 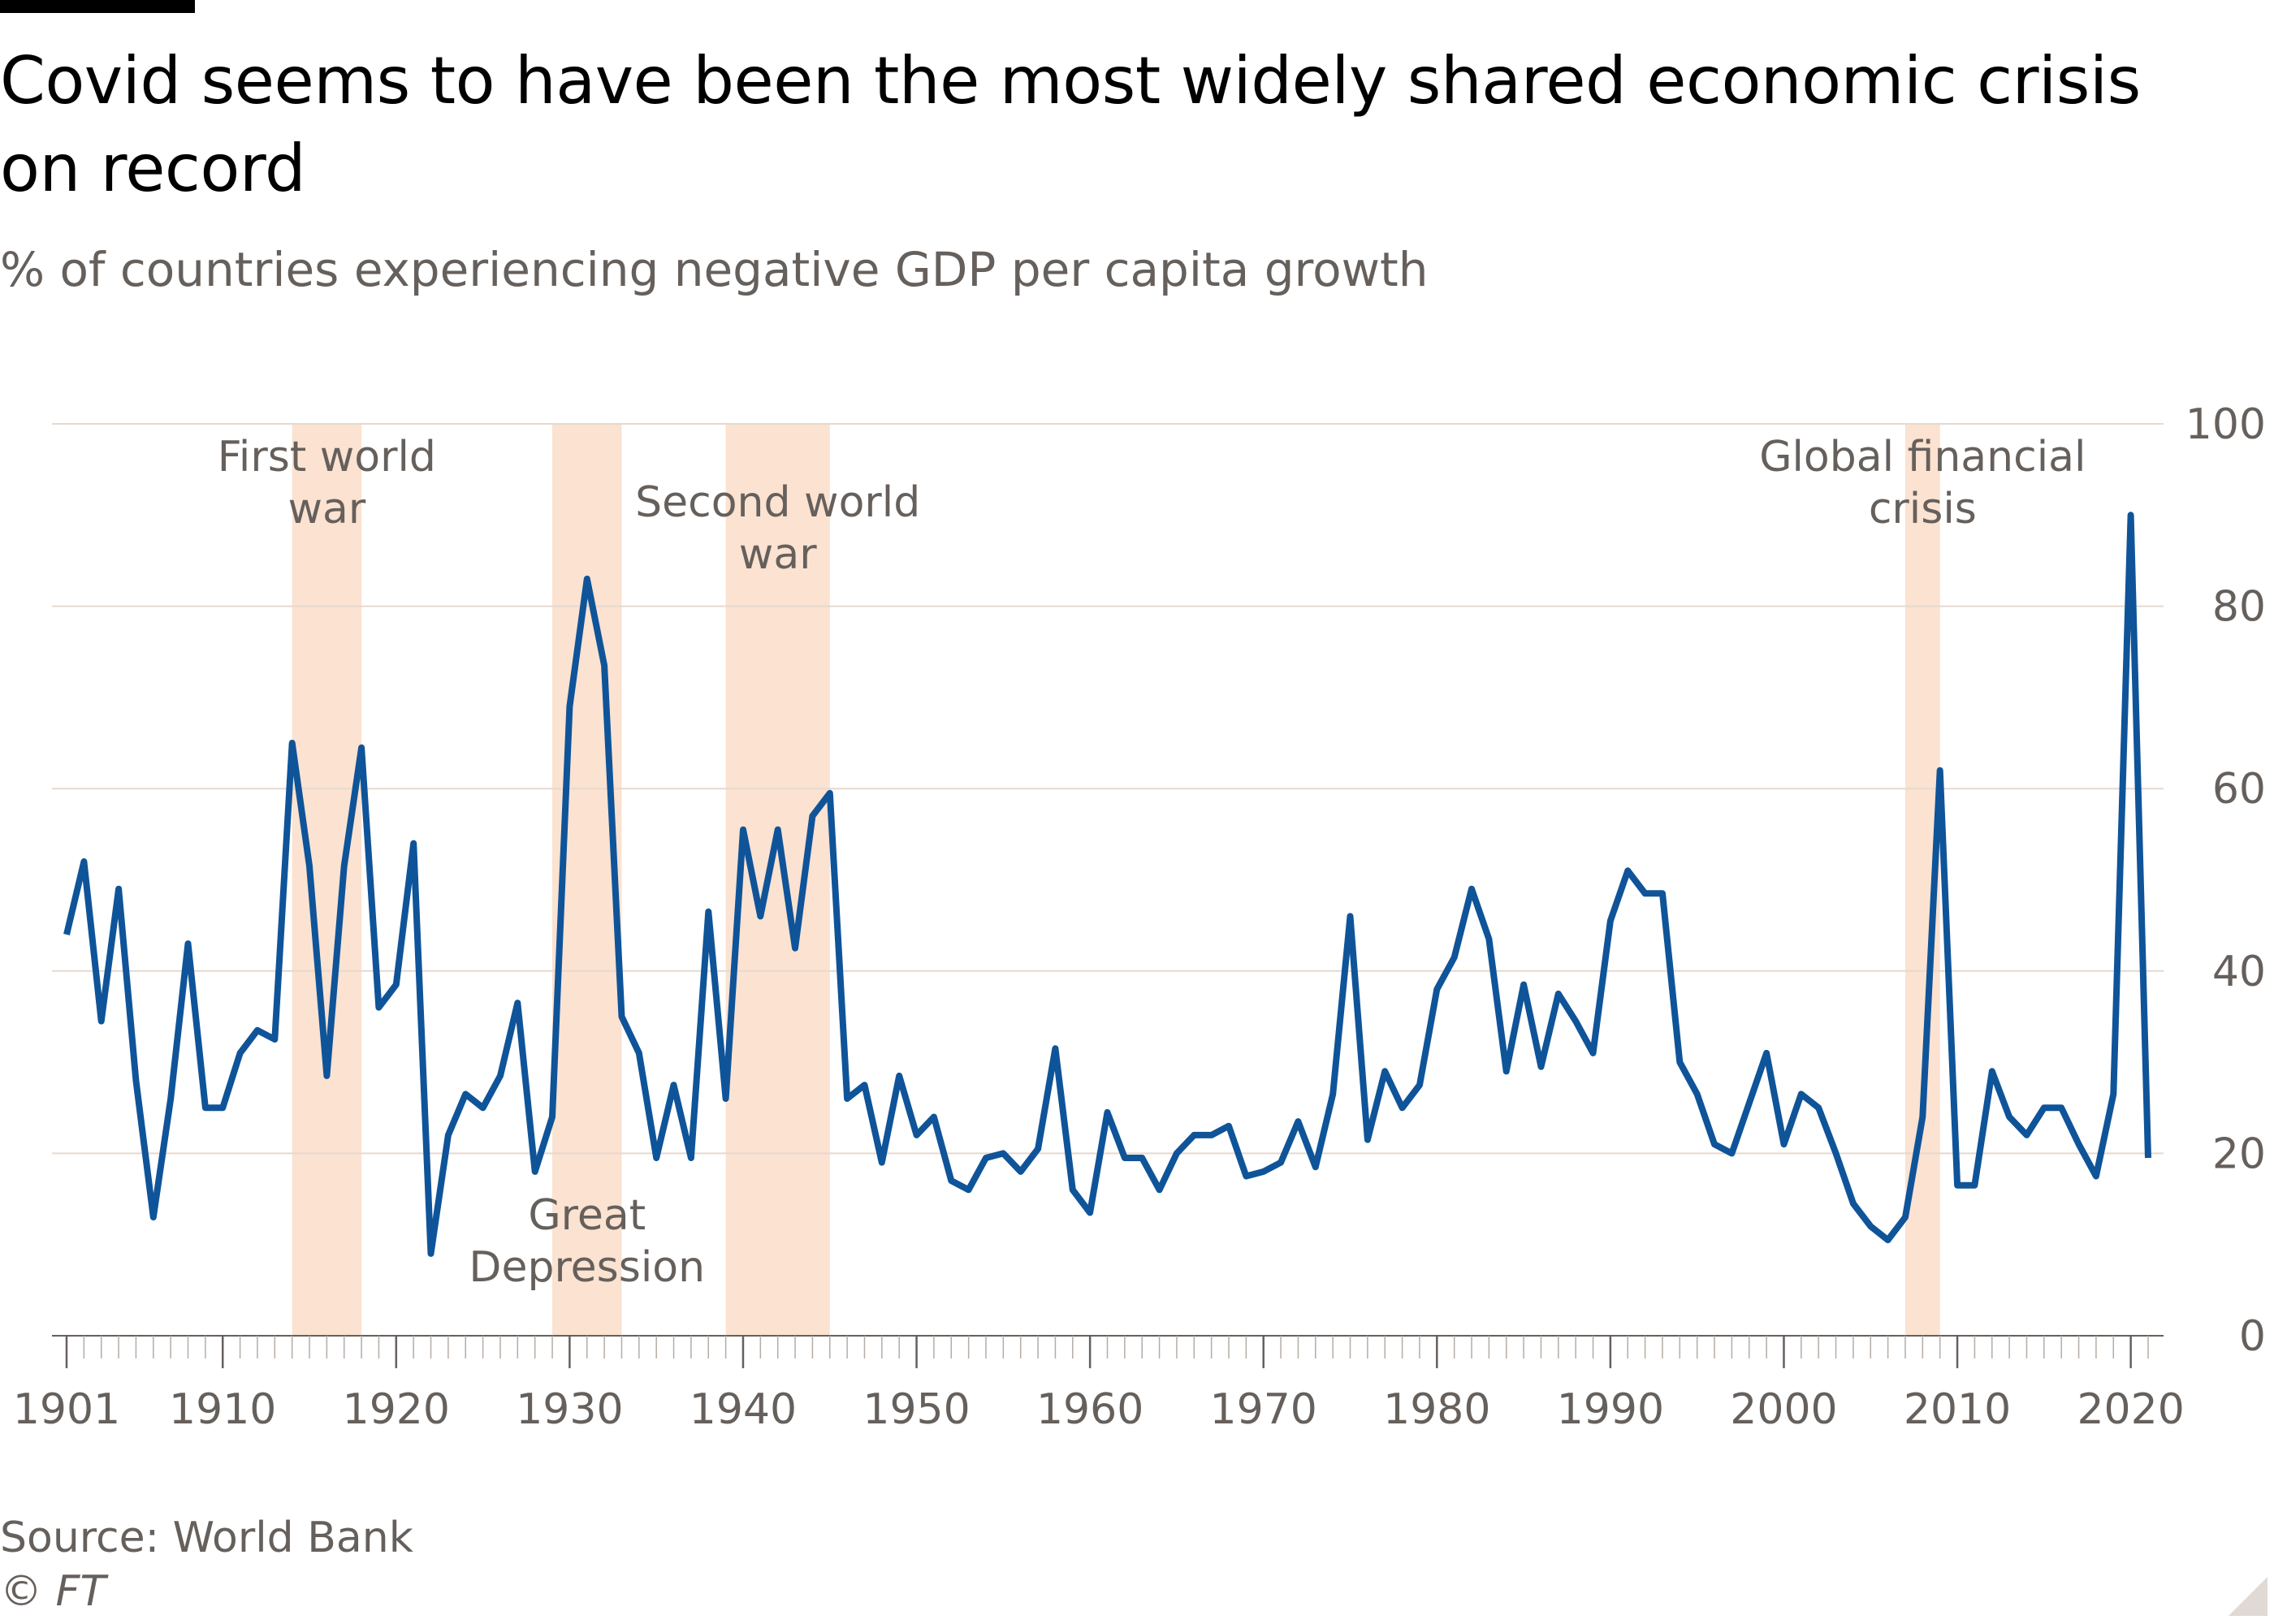 I want to click on y-tick-label: 80, so click(x=2239, y=608).